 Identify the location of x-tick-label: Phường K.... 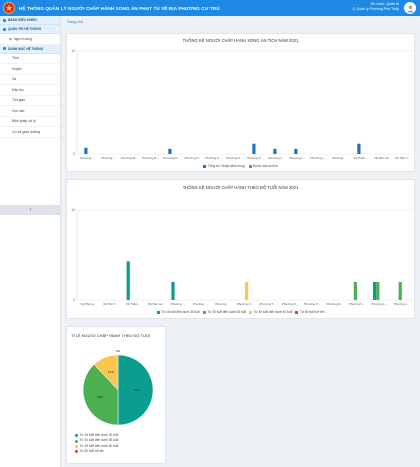
(234, 158).